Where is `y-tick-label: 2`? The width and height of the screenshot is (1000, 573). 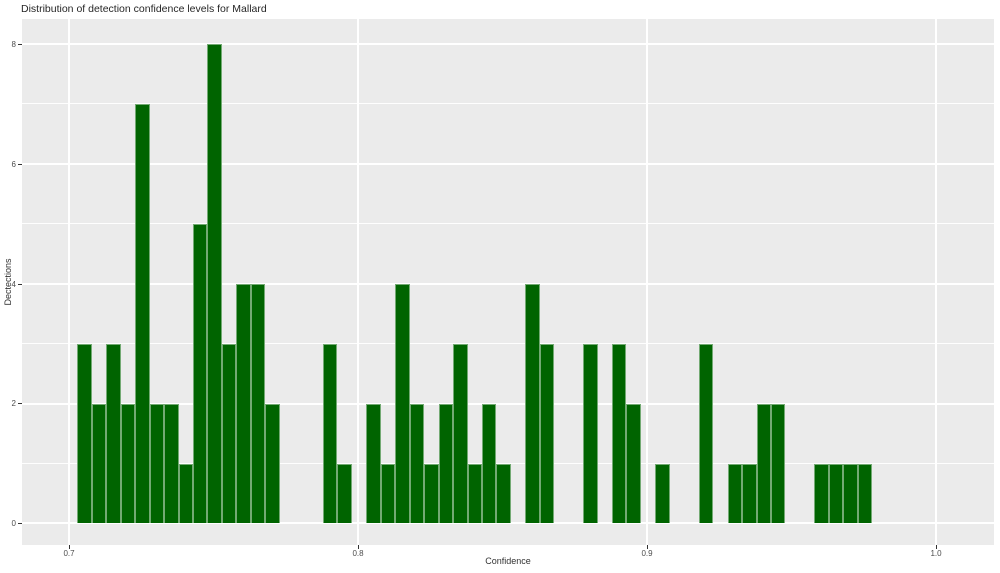 y-tick-label: 2 is located at coordinates (13, 404).